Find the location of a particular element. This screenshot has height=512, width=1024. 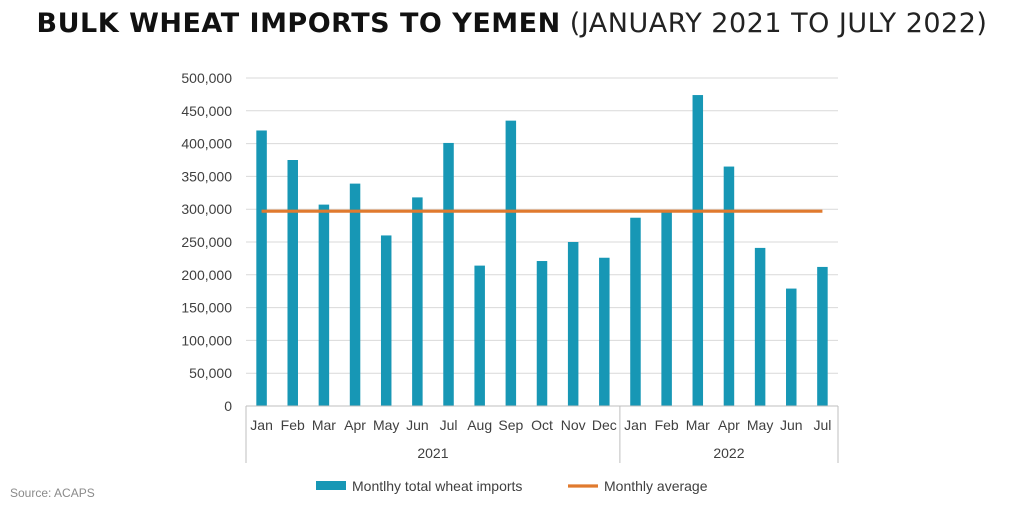

source-note: Source: ACAPS is located at coordinates (52, 493).